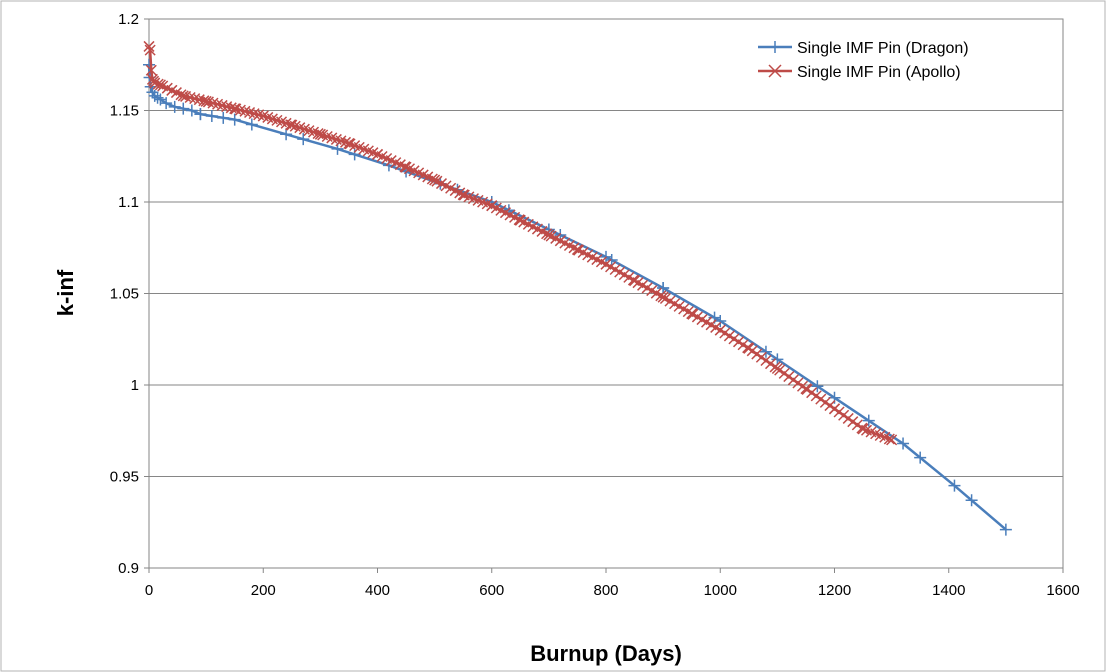  Describe the element at coordinates (263, 590) in the screenshot. I see `x-tick-label: 200` at that location.